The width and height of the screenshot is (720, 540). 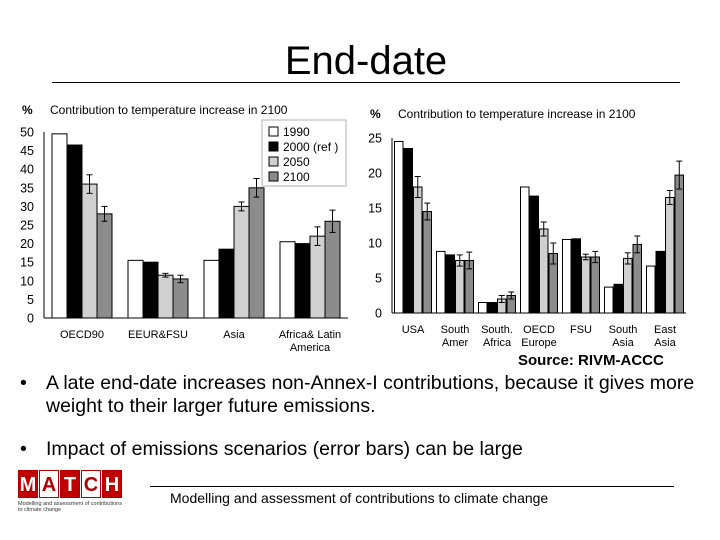 What do you see at coordinates (296, 132) in the screenshot?
I see `legend-label: 1990` at bounding box center [296, 132].